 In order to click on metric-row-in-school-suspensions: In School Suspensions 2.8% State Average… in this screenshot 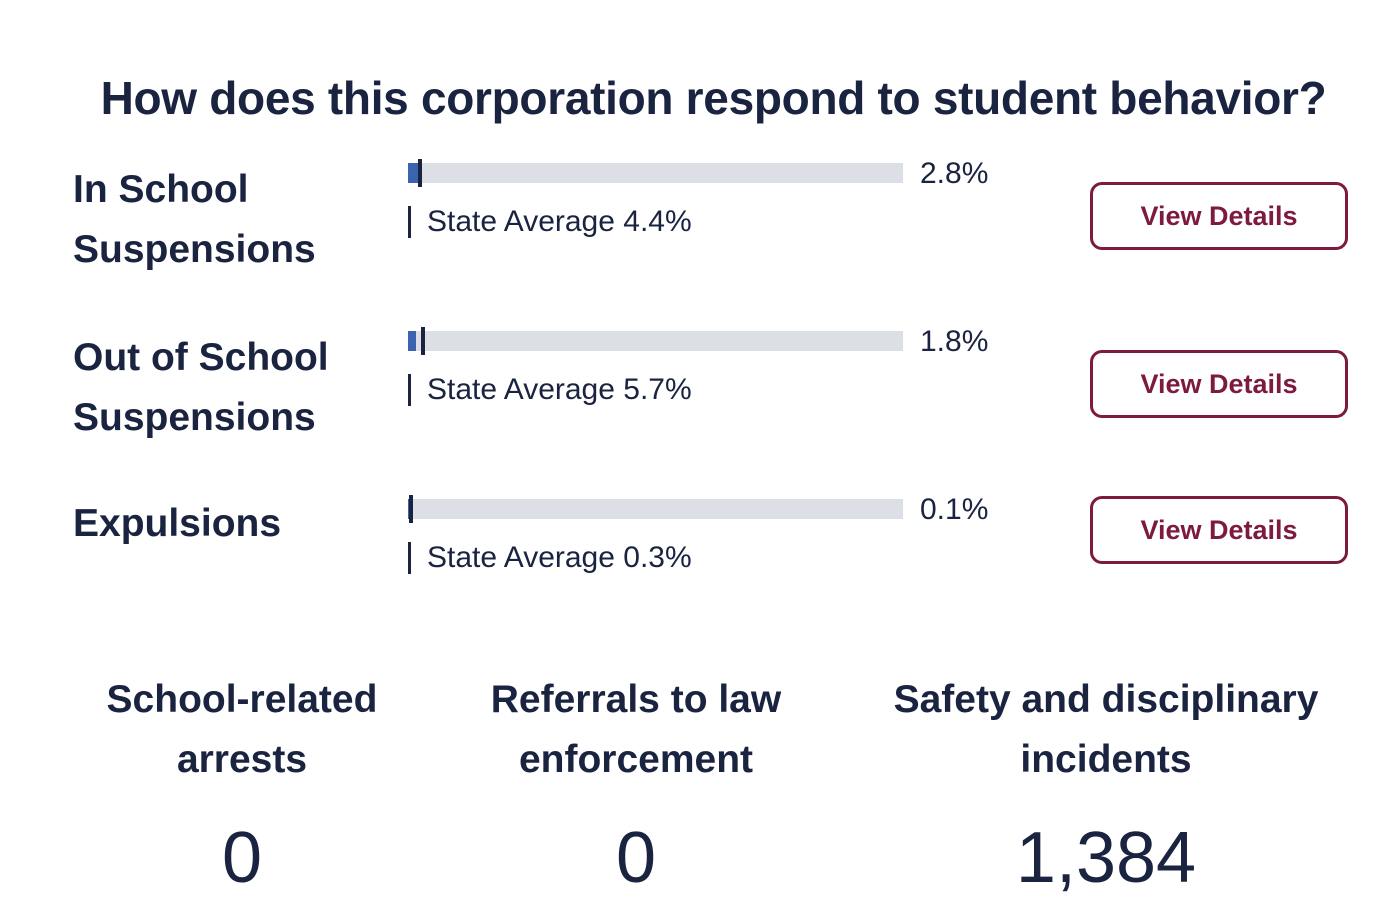, I will do `click(694, 223)`.